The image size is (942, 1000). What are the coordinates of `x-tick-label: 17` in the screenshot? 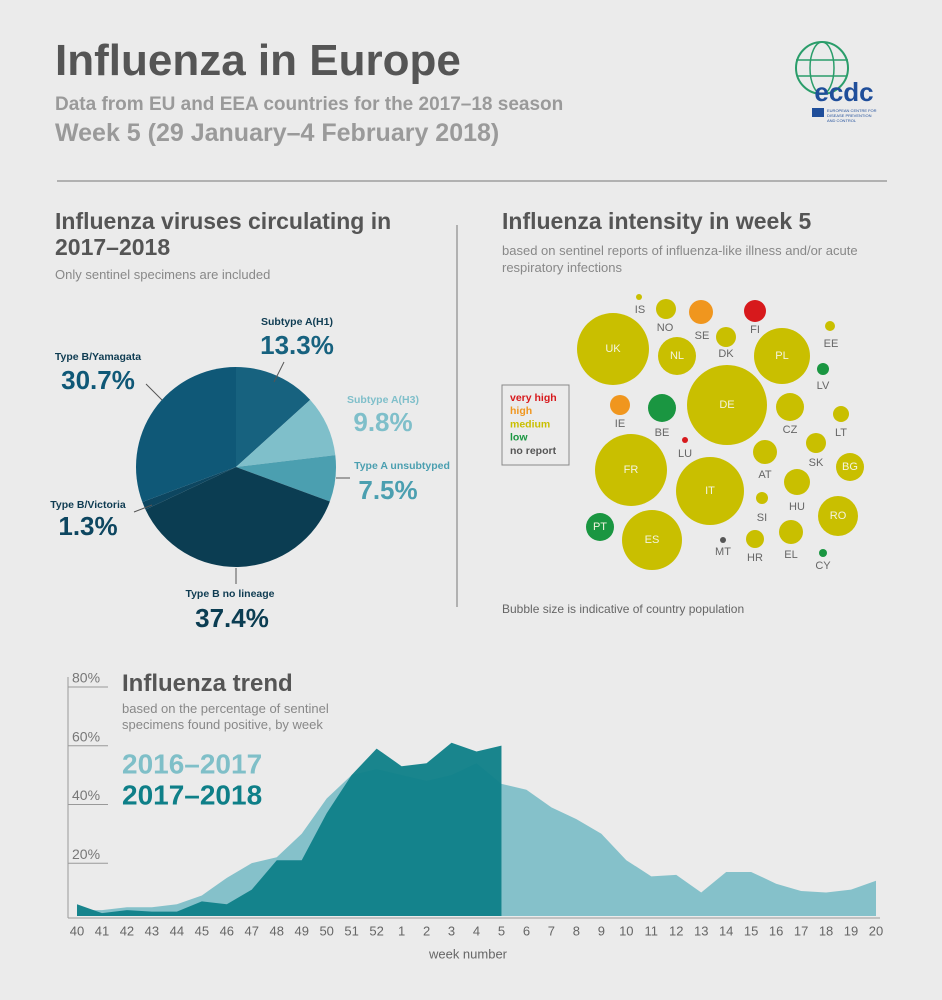 It's located at (801, 930).